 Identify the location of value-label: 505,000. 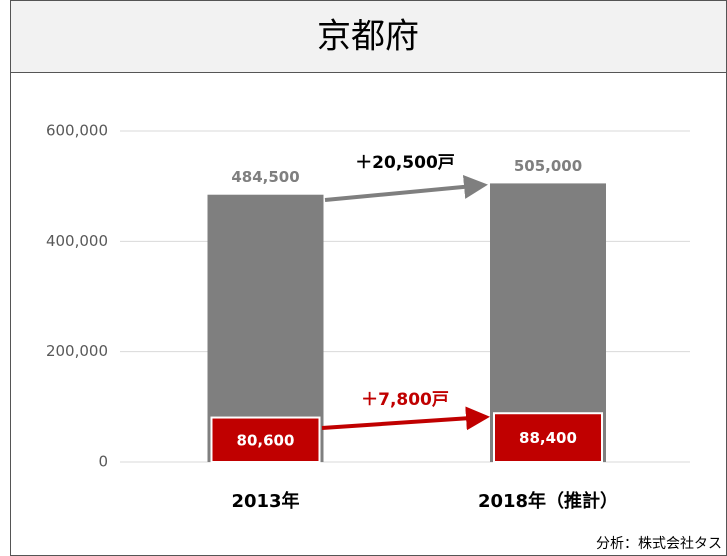
(548, 166).